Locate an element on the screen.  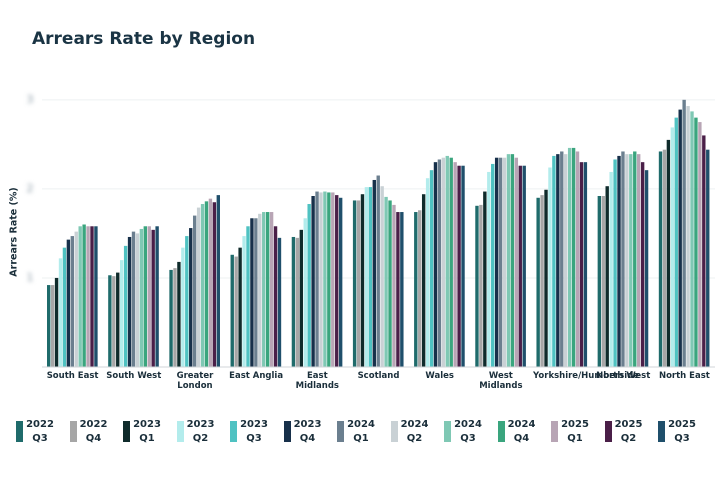
legend-item: 2025 Q3 is located at coordinates (685, 432).